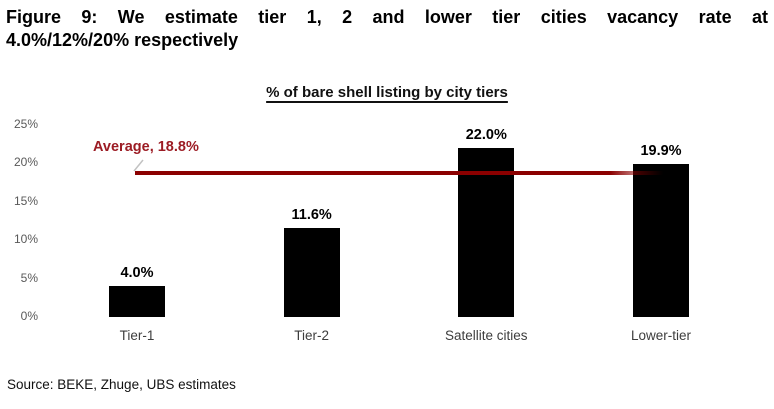  I want to click on bar-group-lower-tier: 19.9%, so click(661, 230).